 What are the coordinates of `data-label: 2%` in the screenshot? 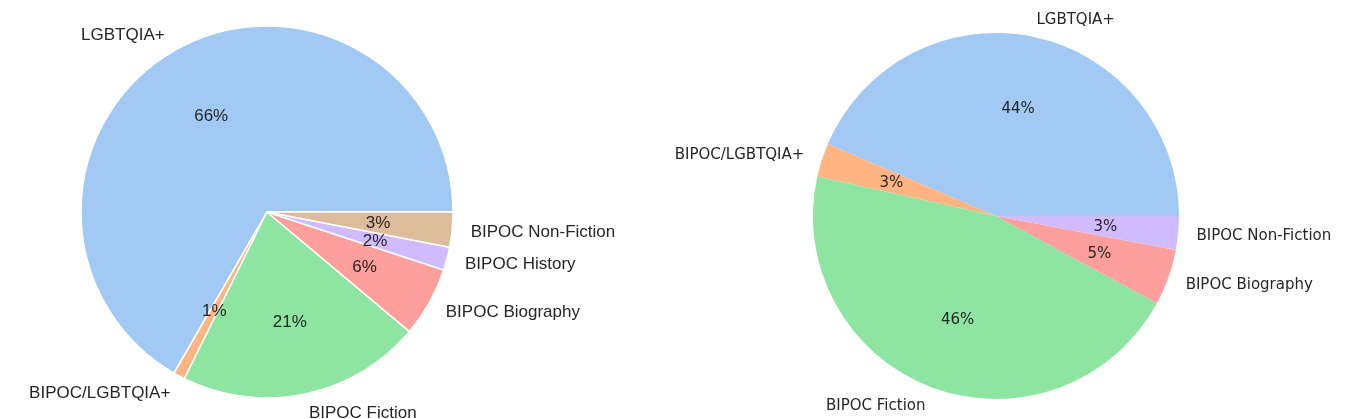 It's located at (375, 240).